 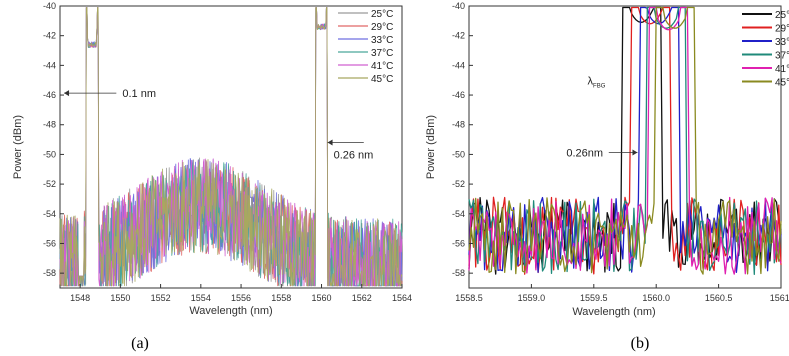 What do you see at coordinates (161, 298) in the screenshot?
I see `x-tick-label: 1552` at bounding box center [161, 298].